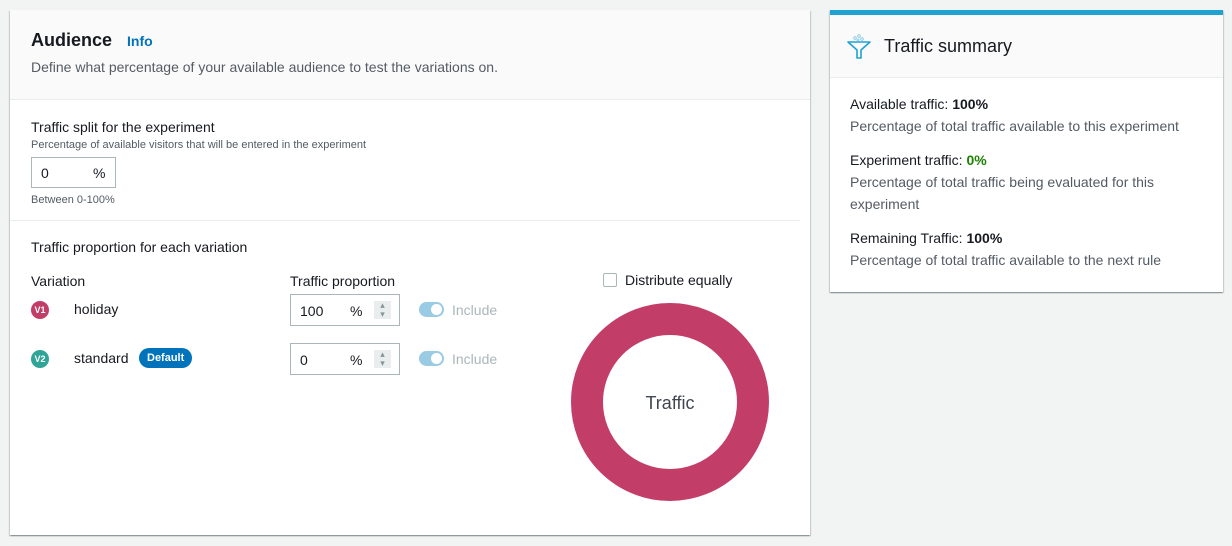 Image resolution: width=1232 pixels, height=546 pixels. What do you see at coordinates (58, 281) in the screenshot?
I see `column-header-variation: Variation` at bounding box center [58, 281].